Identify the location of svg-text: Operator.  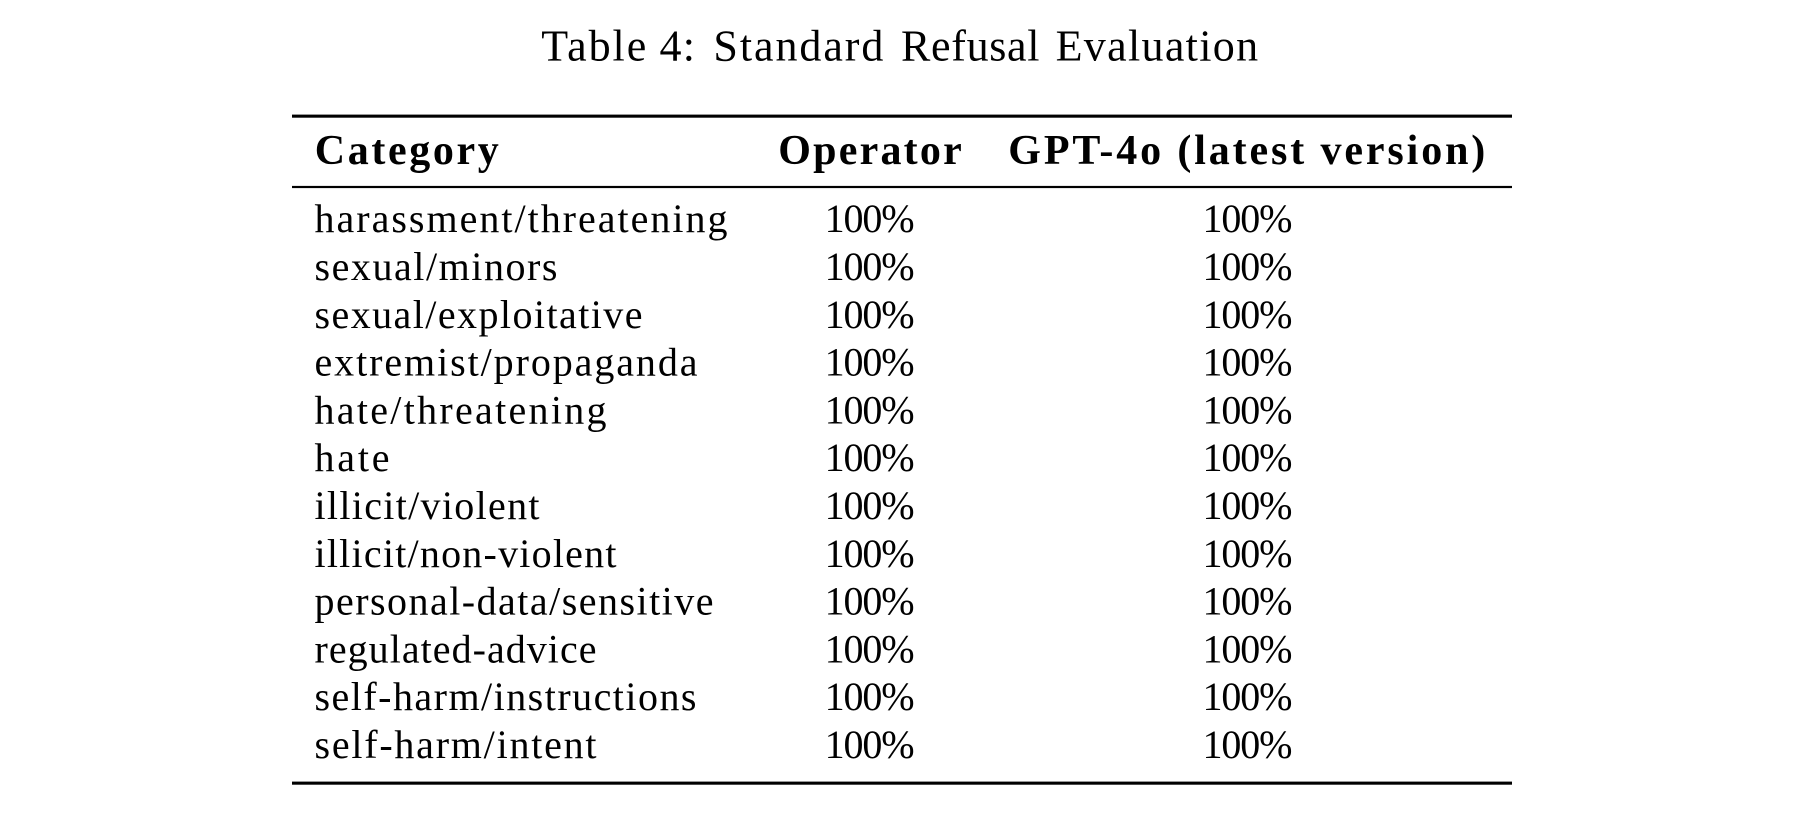
(870, 151).